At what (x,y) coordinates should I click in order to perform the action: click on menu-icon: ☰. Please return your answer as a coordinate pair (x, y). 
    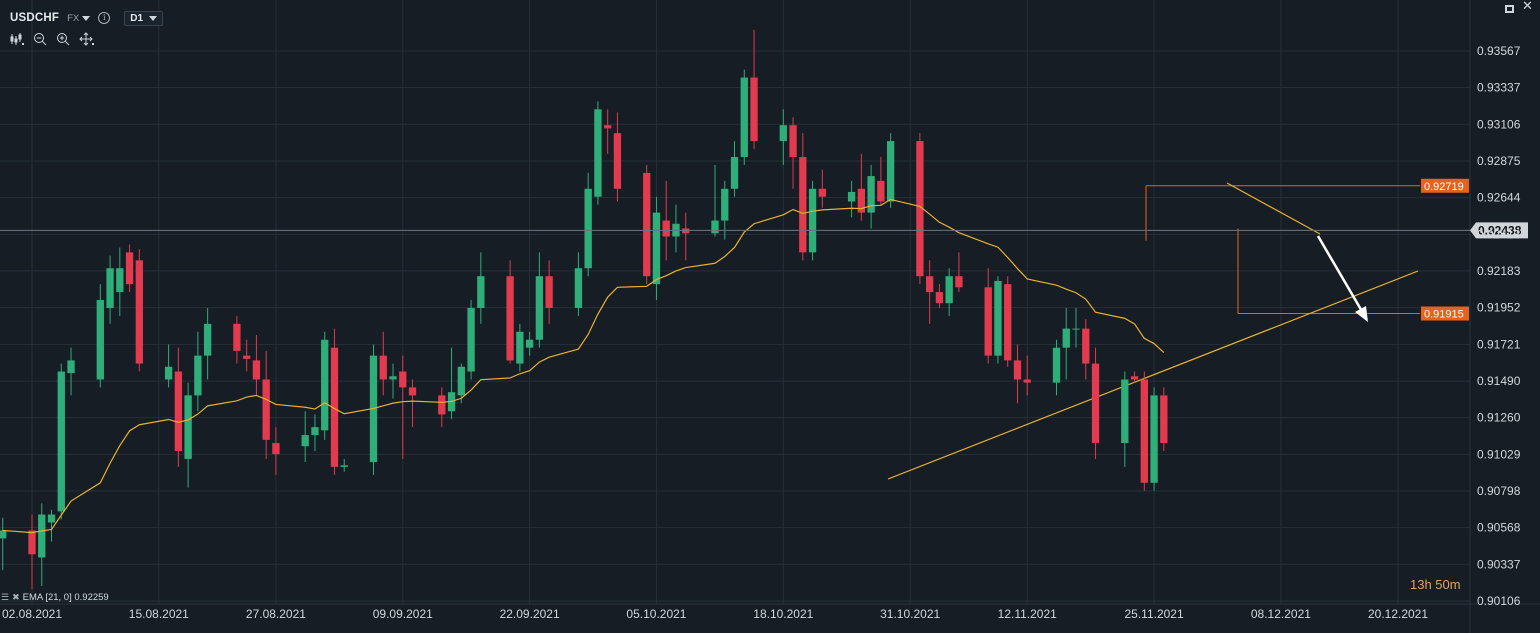
    Looking at the image, I should click on (5, 597).